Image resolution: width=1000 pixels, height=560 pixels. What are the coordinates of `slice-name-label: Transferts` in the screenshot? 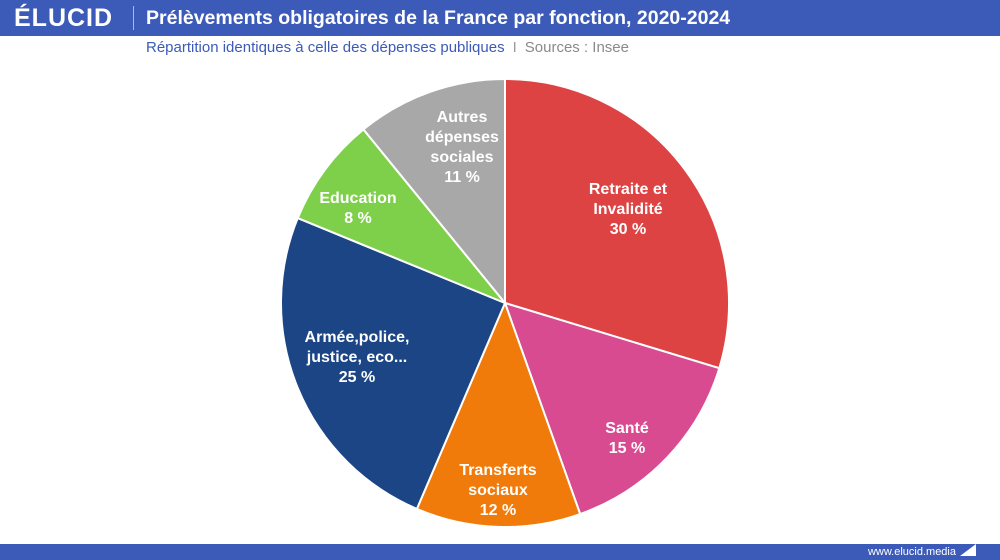 It's located at (497, 470).